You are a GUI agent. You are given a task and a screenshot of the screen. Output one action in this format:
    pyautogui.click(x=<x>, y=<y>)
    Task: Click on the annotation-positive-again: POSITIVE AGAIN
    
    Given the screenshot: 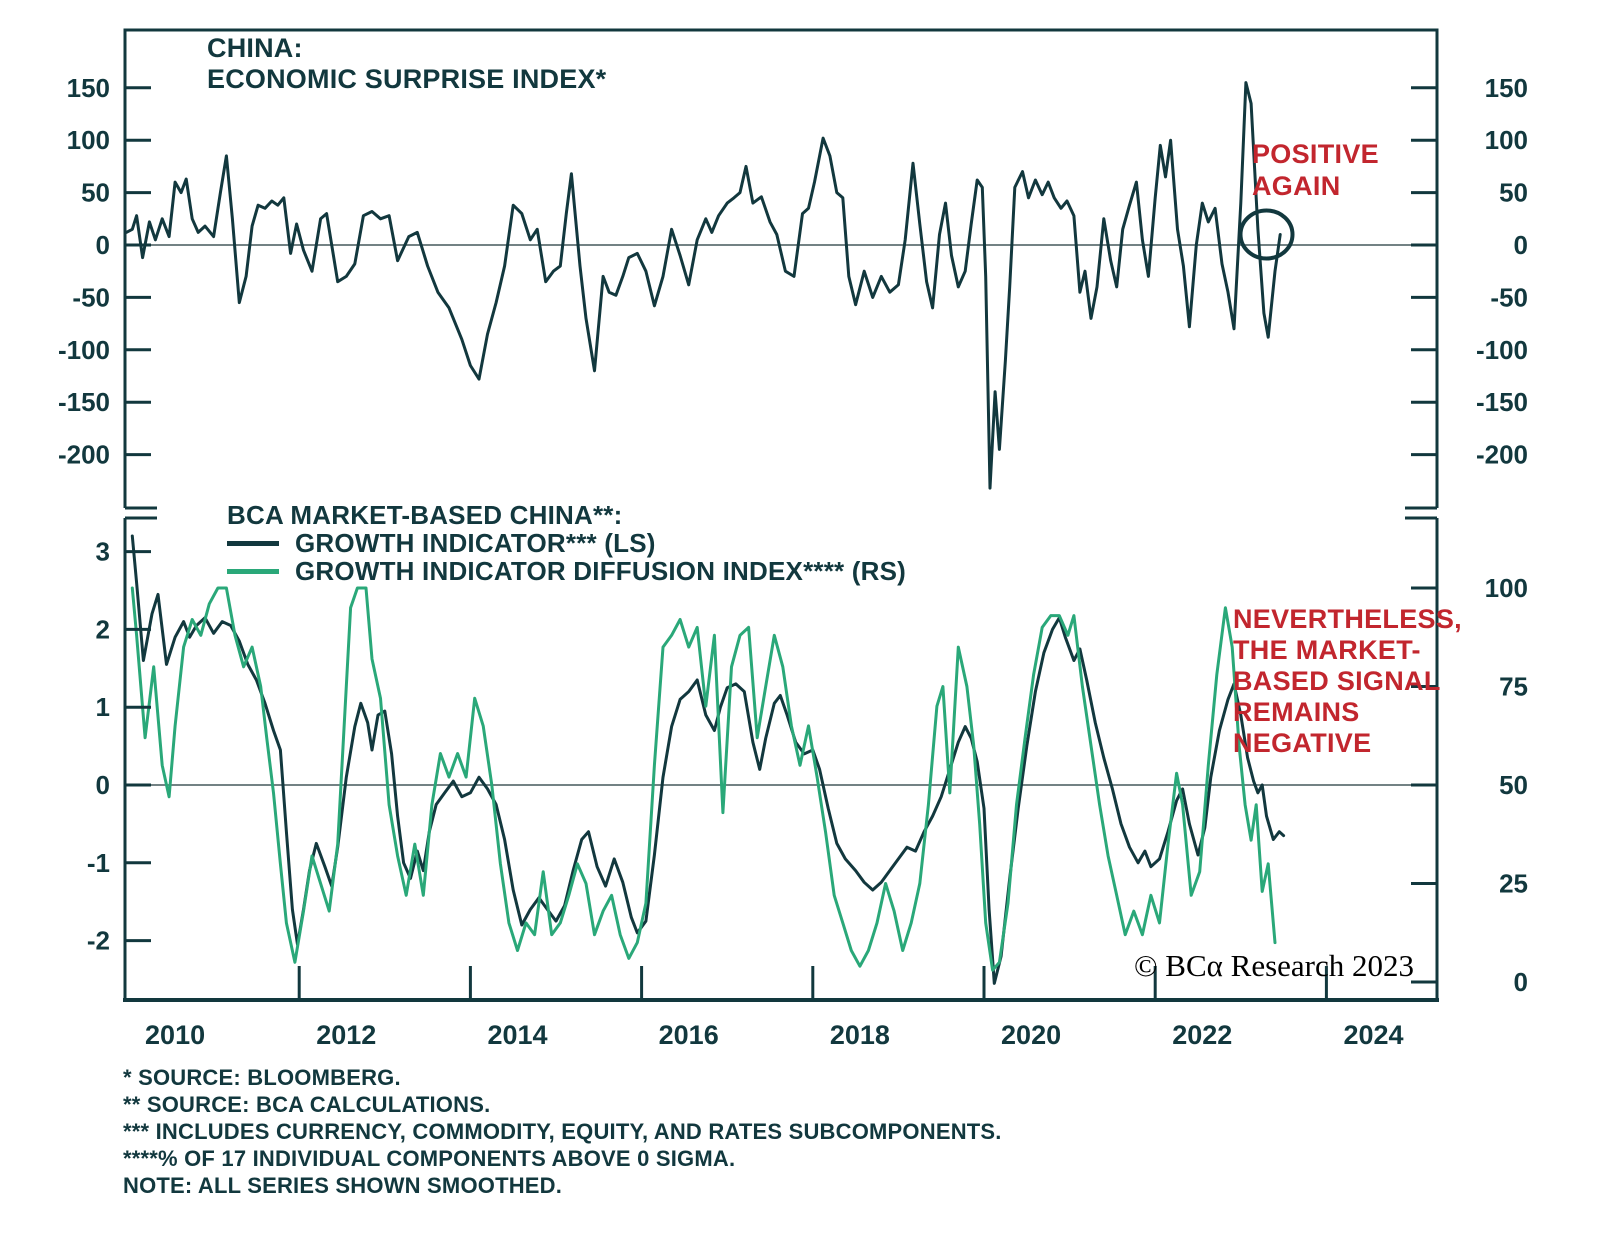 What is the action you would take?
    pyautogui.click(x=1315, y=170)
    